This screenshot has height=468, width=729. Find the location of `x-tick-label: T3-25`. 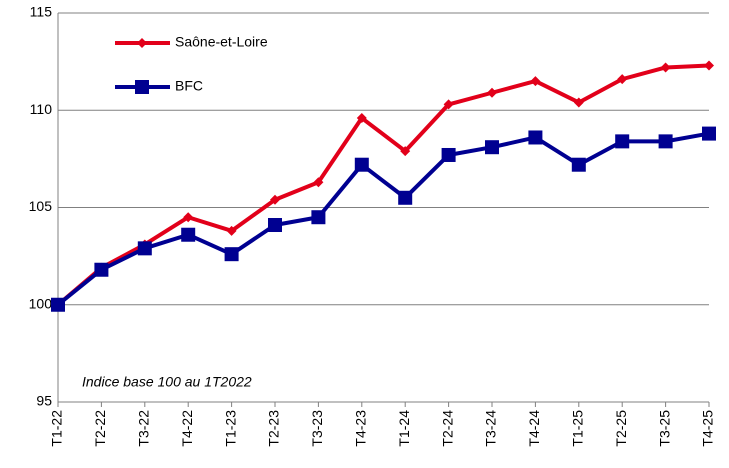

x-tick-label: T3-25 is located at coordinates (664, 428).